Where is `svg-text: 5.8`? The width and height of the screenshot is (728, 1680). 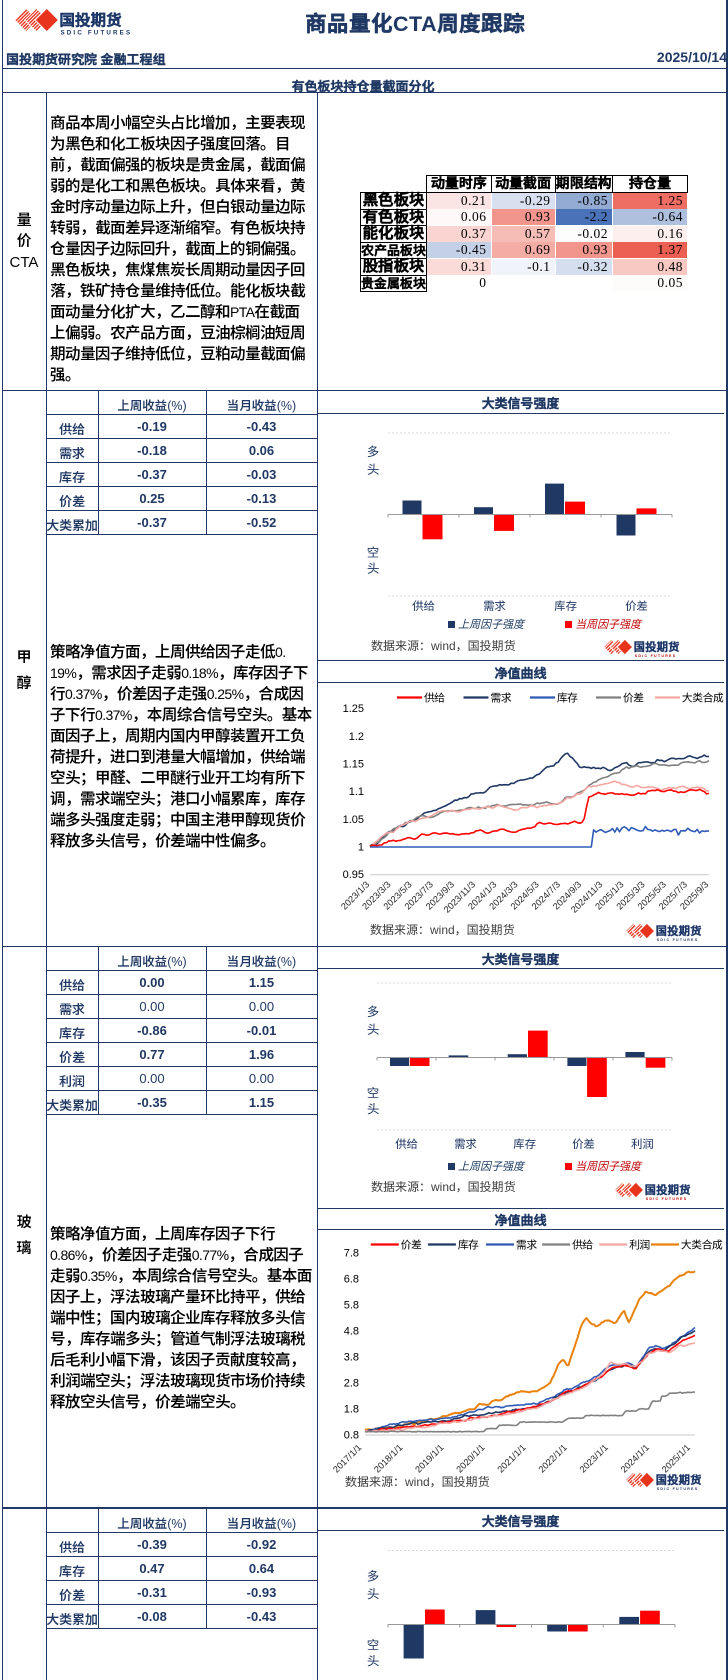 svg-text: 5.8 is located at coordinates (351, 1306).